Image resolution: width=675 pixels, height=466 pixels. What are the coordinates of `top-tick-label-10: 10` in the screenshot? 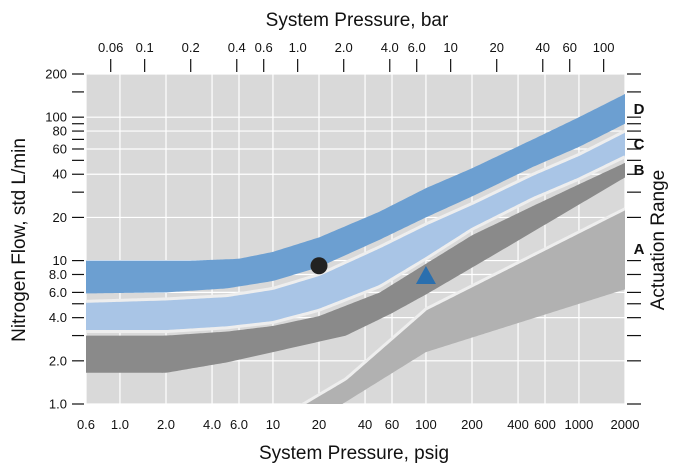 It's located at (450, 47).